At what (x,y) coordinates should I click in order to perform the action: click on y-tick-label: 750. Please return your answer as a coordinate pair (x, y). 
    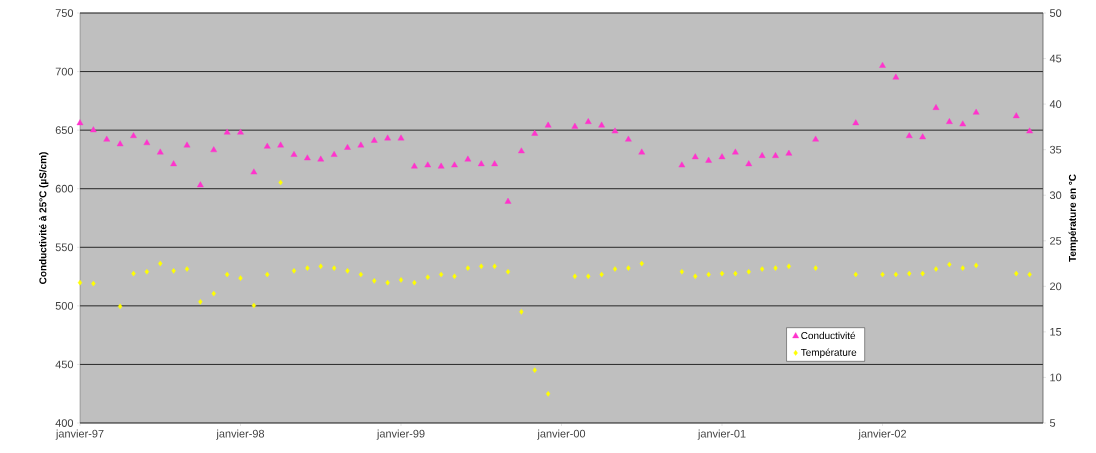
    Looking at the image, I should click on (64, 13).